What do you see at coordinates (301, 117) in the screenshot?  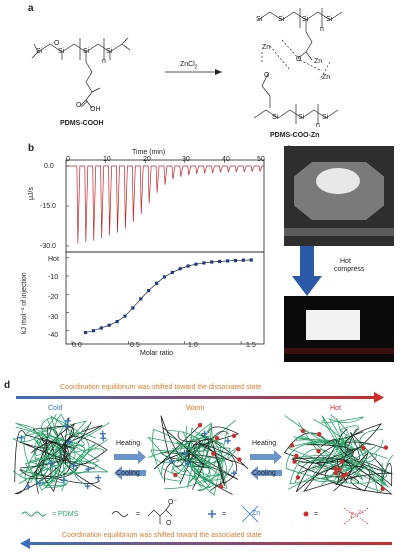 I see `right-si-bot-2: Si` at bounding box center [301, 117].